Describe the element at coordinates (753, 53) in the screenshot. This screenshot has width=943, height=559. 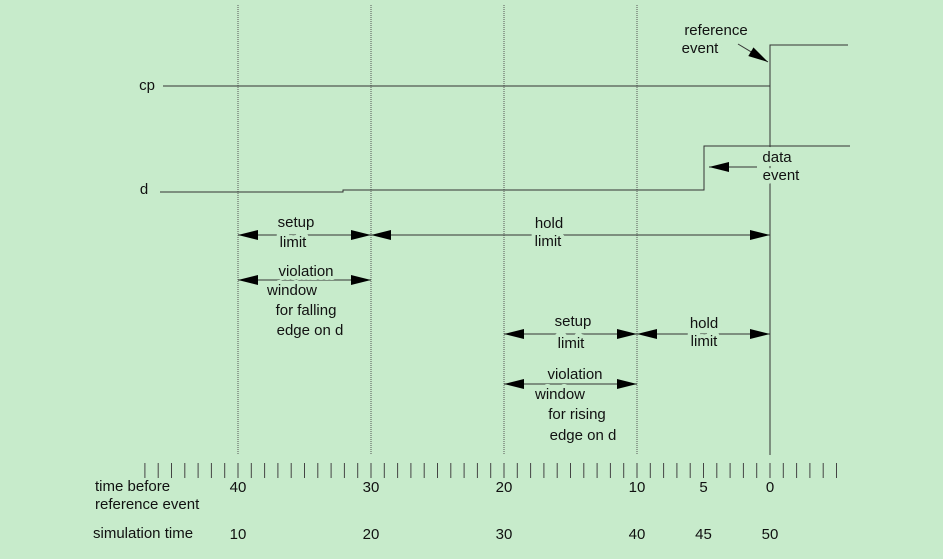
I see `reference-arrow` at that location.